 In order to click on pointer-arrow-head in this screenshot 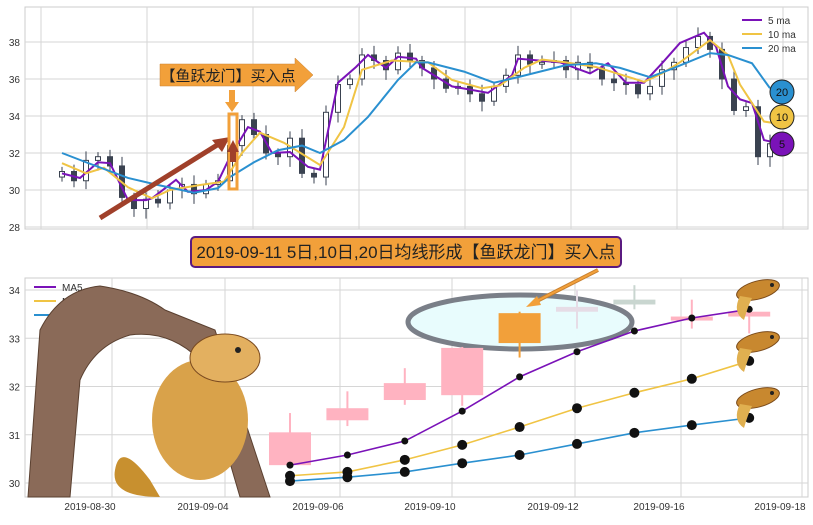, I will do `click(533, 301)`.